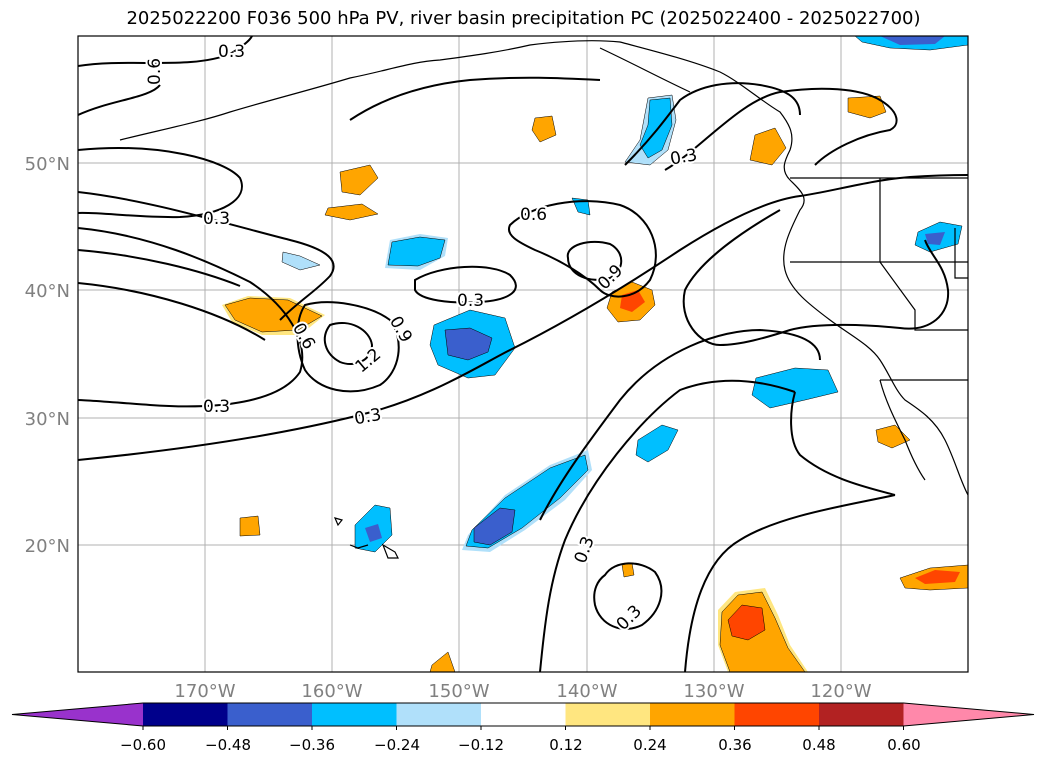 The height and width of the screenshot is (765, 1047). Describe the element at coordinates (649, 745) in the screenshot. I see `colorbar-tick-label: 0.24` at that location.